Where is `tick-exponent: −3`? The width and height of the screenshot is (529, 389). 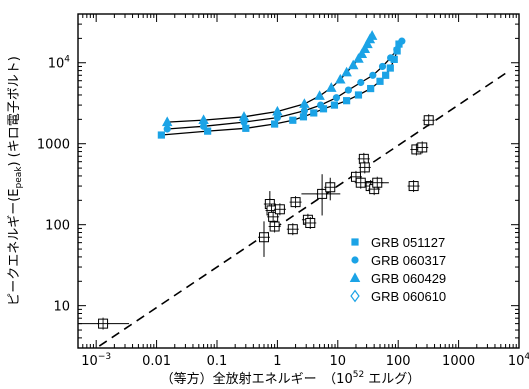 tick-exponent: −3 is located at coordinates (104, 357).